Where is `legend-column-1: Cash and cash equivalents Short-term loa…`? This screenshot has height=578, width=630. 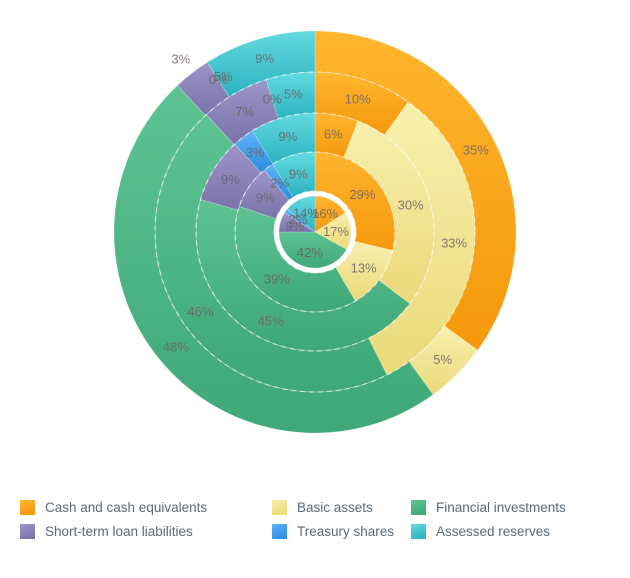 legend-column-1: Cash and cash equivalents Short-term loa… is located at coordinates (113, 519).